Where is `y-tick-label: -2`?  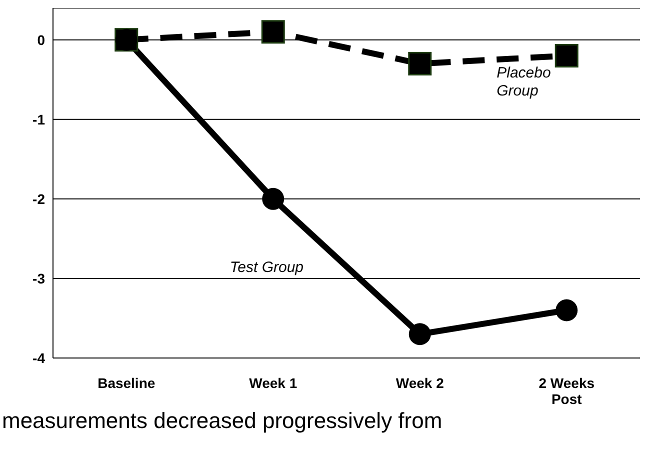 y-tick-label: -2 is located at coordinates (39, 198).